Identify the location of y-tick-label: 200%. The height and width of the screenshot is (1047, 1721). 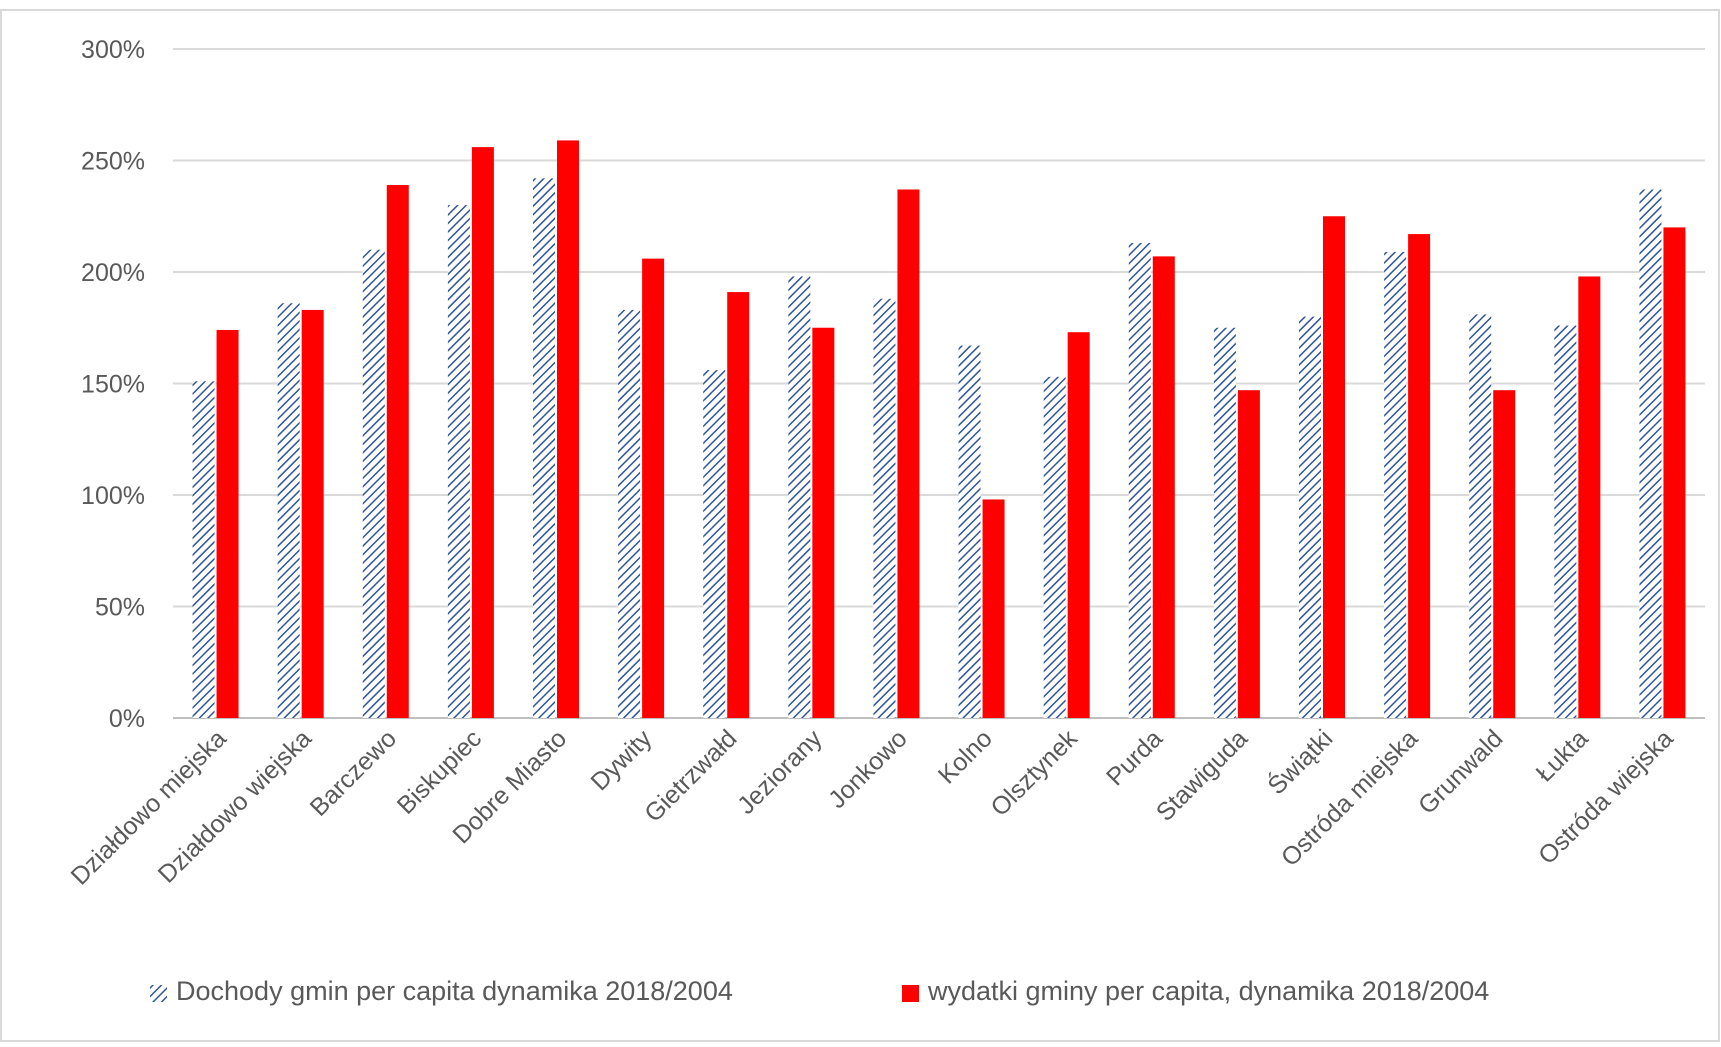
(113, 273).